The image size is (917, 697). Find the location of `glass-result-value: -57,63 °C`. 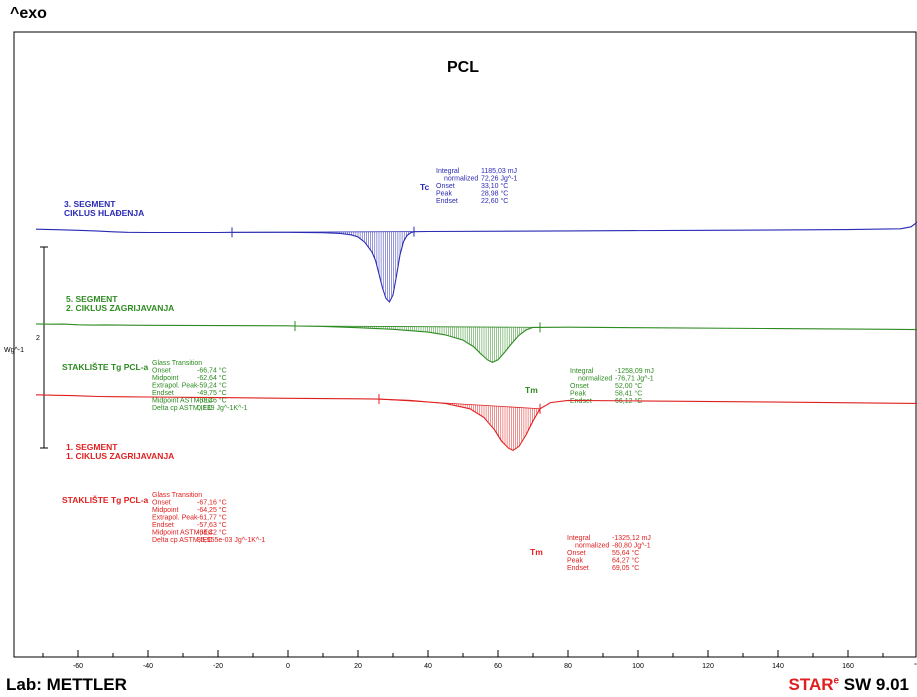

glass-result-value: -57,63 °C is located at coordinates (212, 525).